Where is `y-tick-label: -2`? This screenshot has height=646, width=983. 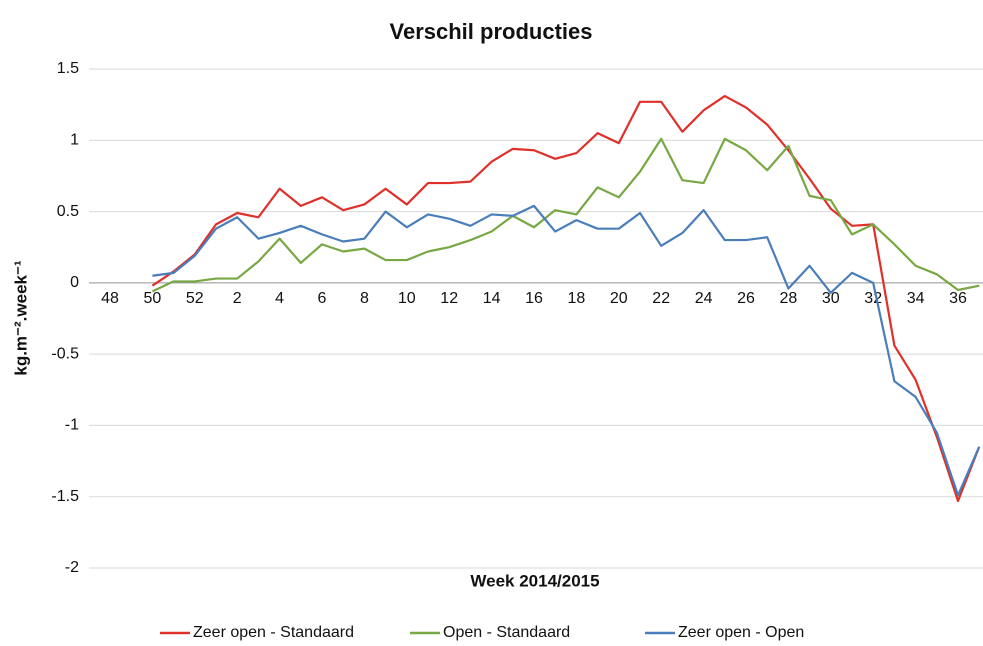 y-tick-label: -2 is located at coordinates (72, 567).